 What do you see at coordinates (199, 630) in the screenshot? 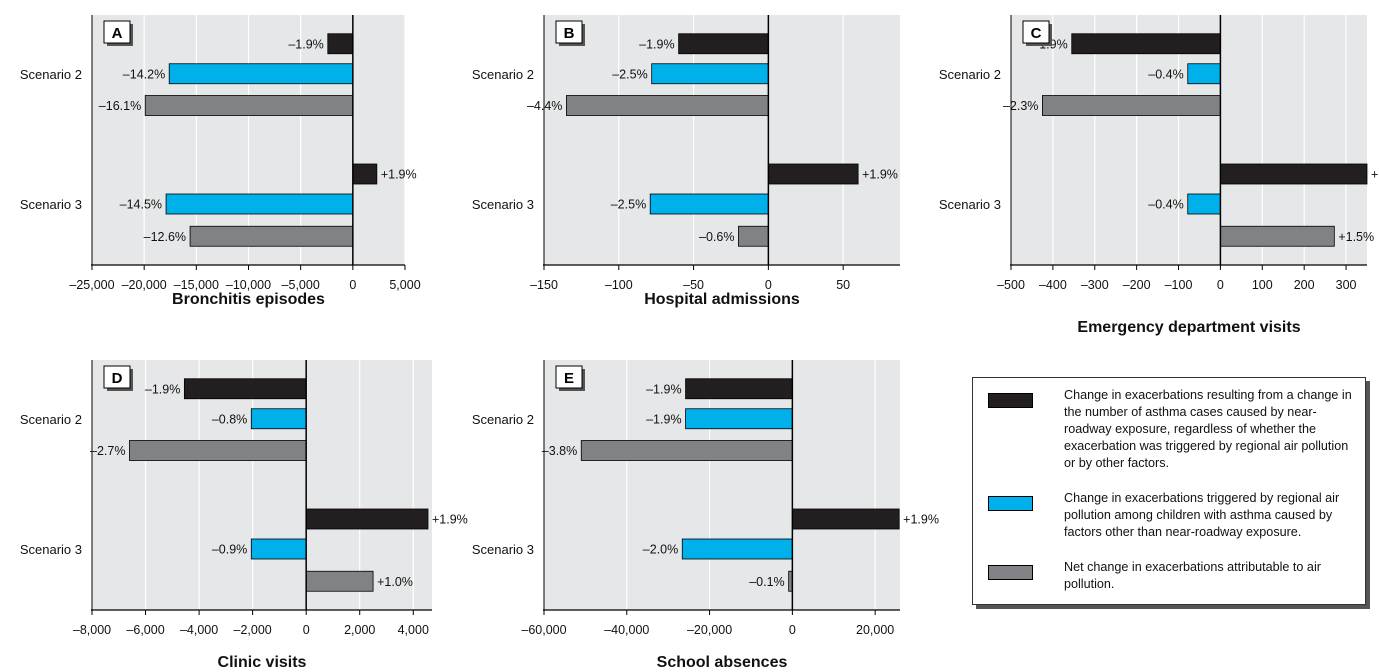
I see `x-tick-label: –4,000` at bounding box center [199, 630].